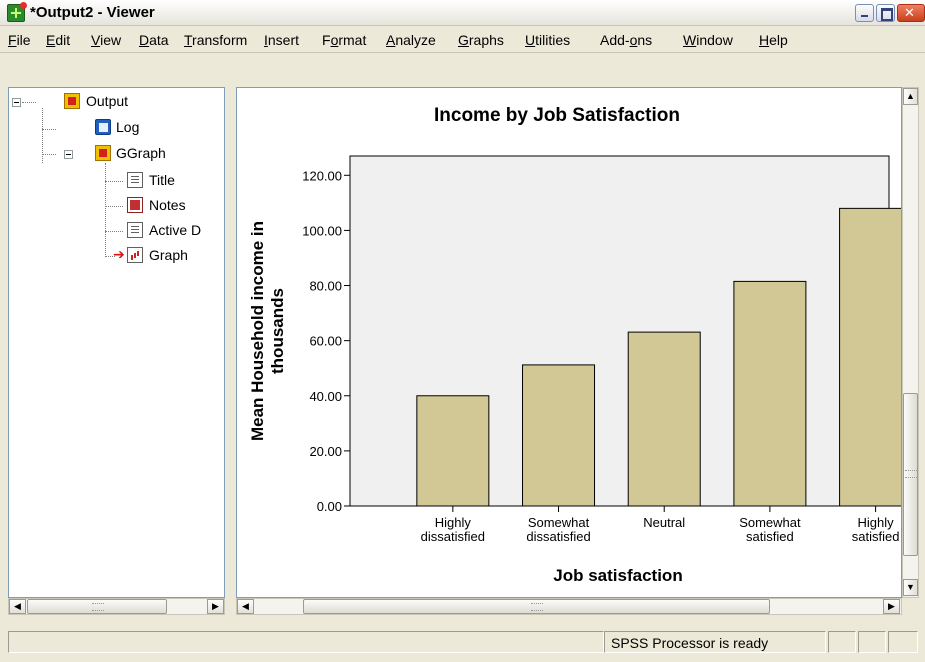 Image resolution: width=925 pixels, height=662 pixels. I want to click on outline-scroll-thumb, so click(97, 606).